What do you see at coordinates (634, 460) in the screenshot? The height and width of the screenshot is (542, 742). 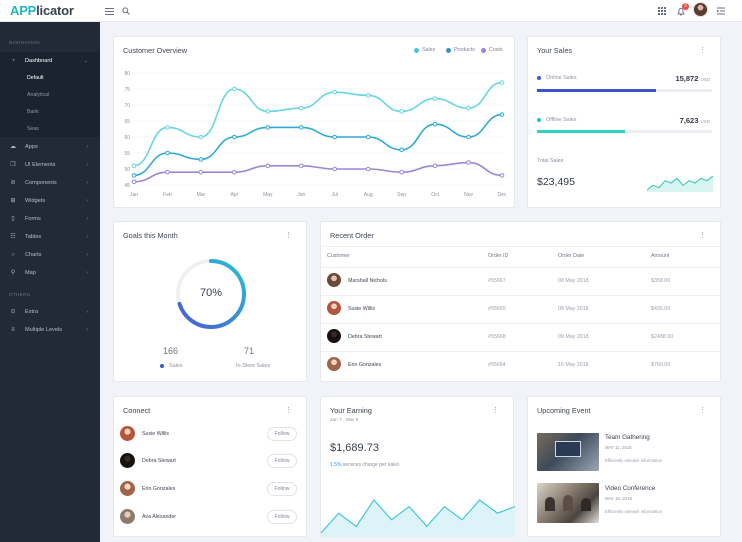 I see `event-description: Efficiently unleash information` at bounding box center [634, 460].